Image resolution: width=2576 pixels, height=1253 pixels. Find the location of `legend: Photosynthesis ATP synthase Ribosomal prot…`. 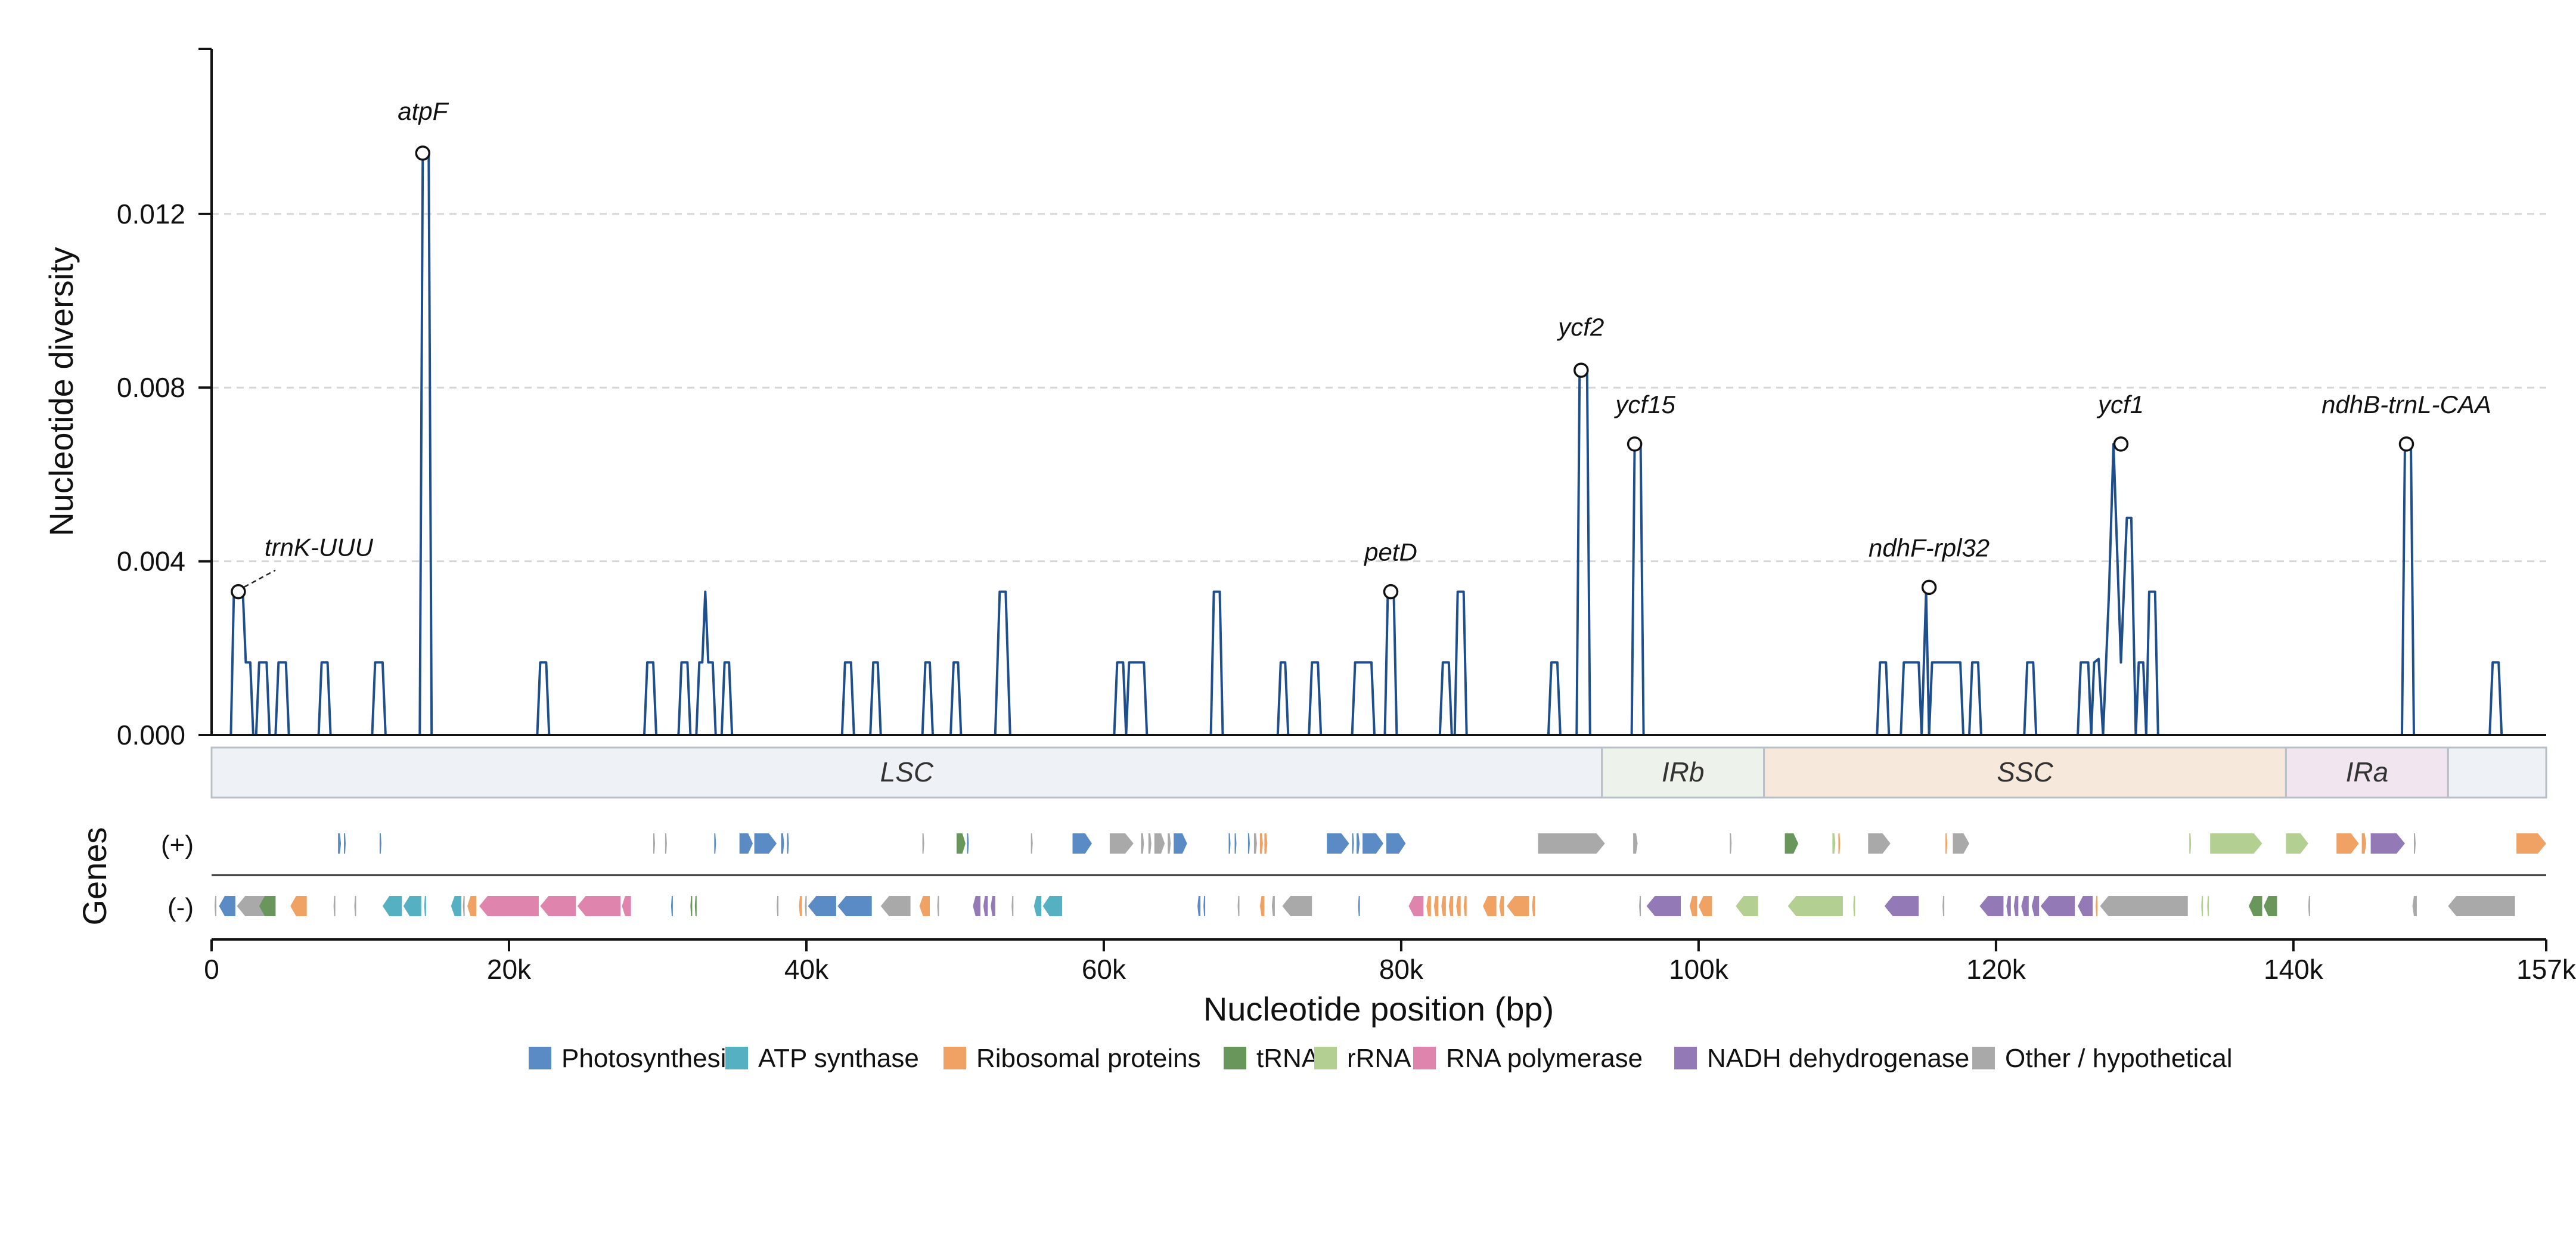

legend: Photosynthesis ATP synthase Ribosomal prot… is located at coordinates (1381, 1058).